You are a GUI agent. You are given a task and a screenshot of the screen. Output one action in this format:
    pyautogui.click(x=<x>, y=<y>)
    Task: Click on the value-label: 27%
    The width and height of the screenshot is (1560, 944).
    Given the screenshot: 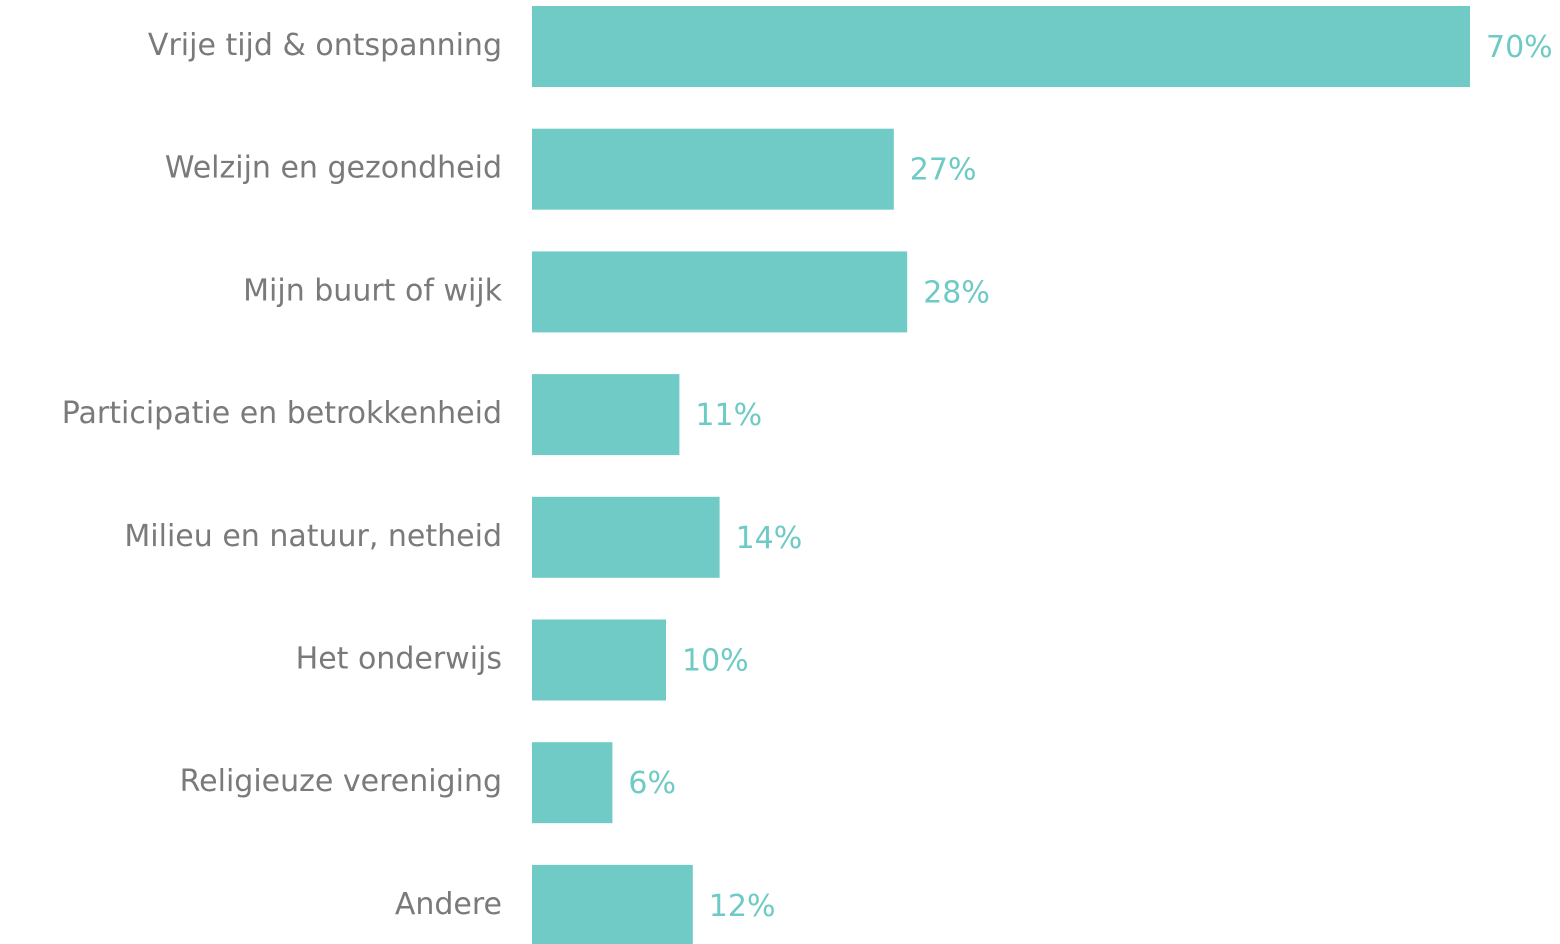 What is the action you would take?
    pyautogui.click(x=943, y=170)
    